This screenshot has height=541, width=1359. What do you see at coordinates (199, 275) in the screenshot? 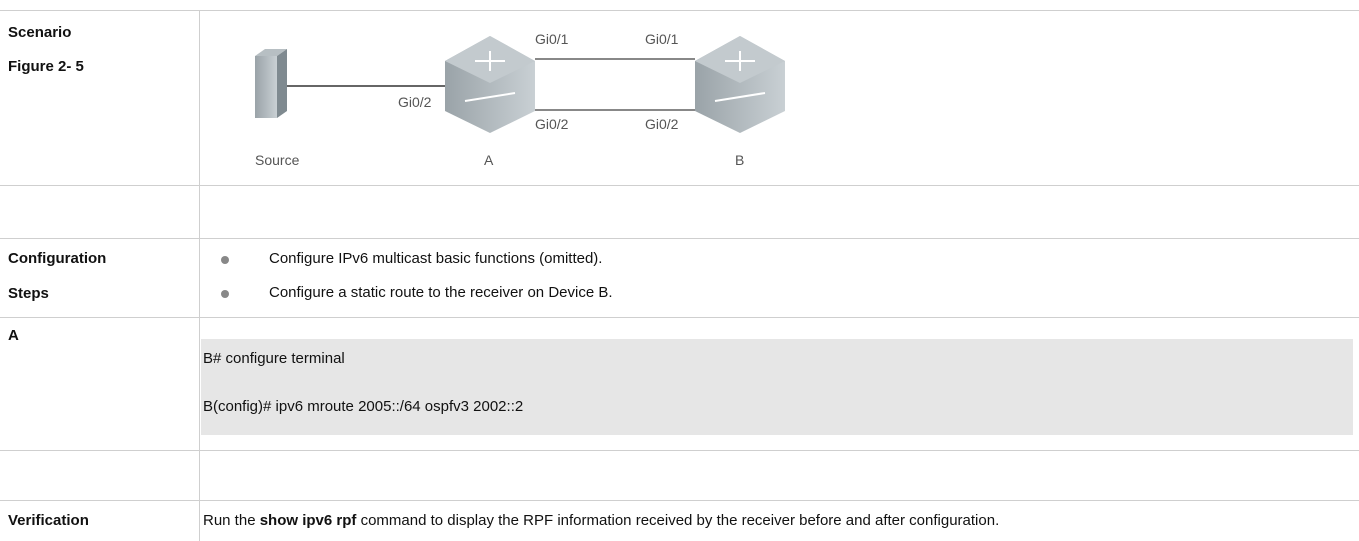
I see `column-border` at bounding box center [199, 275].